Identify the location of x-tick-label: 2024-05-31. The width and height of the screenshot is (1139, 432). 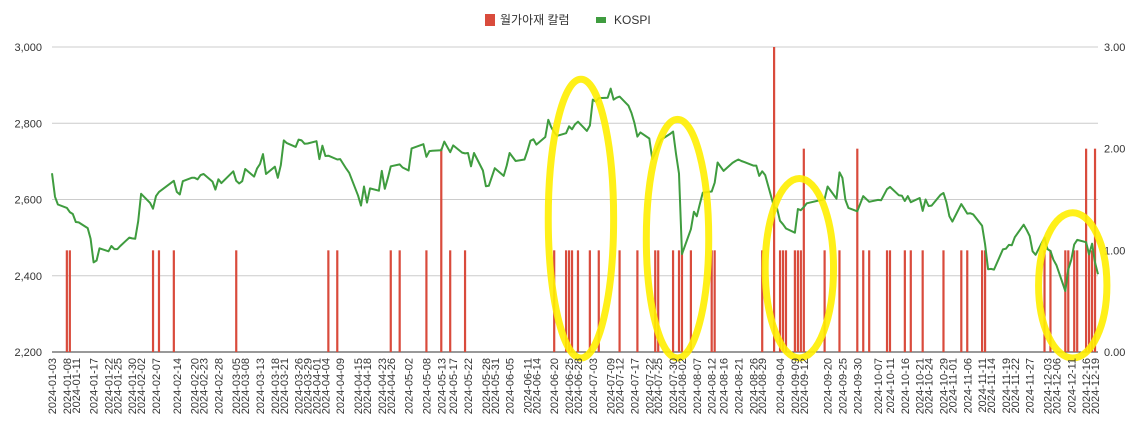
(496, 386).